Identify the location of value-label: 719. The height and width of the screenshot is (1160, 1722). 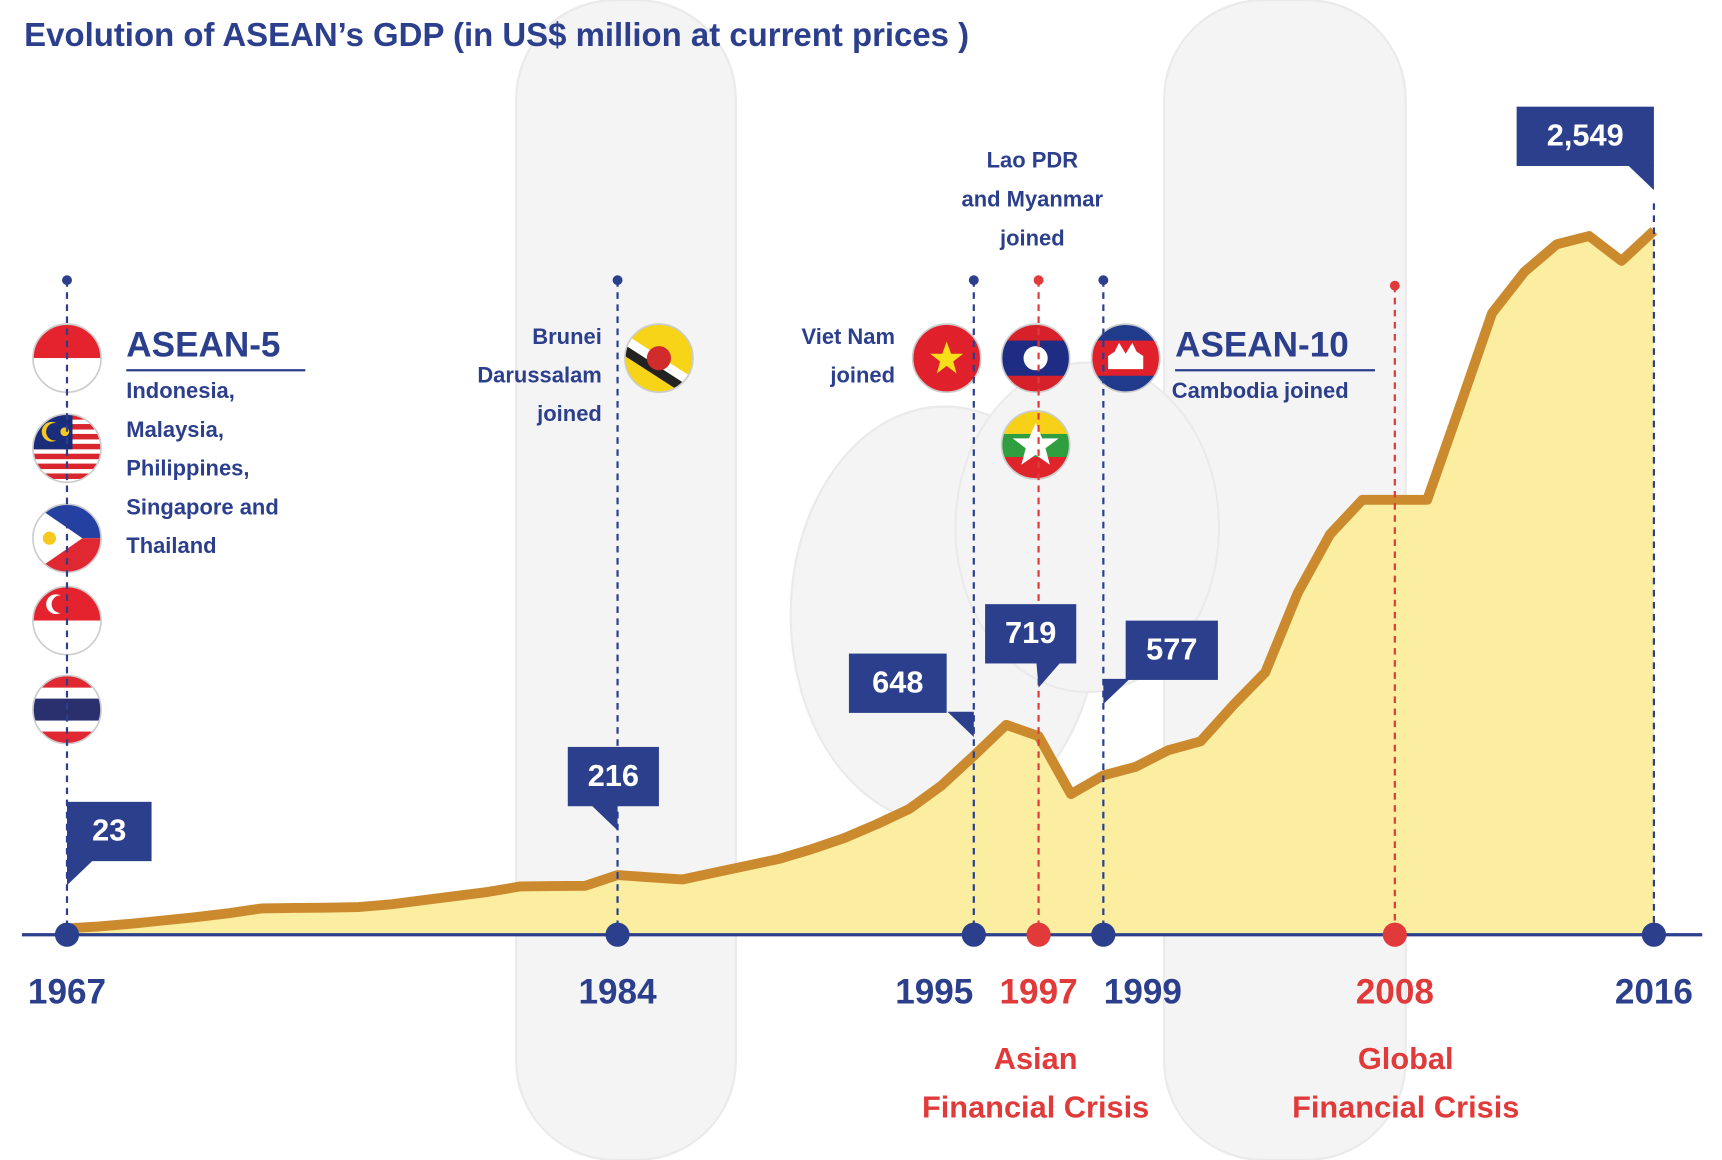
(1030, 632).